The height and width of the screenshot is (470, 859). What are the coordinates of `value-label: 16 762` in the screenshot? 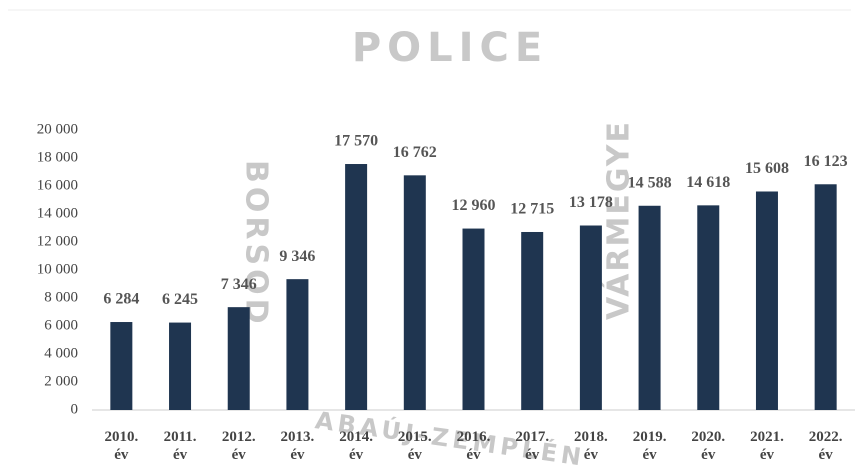 It's located at (415, 152).